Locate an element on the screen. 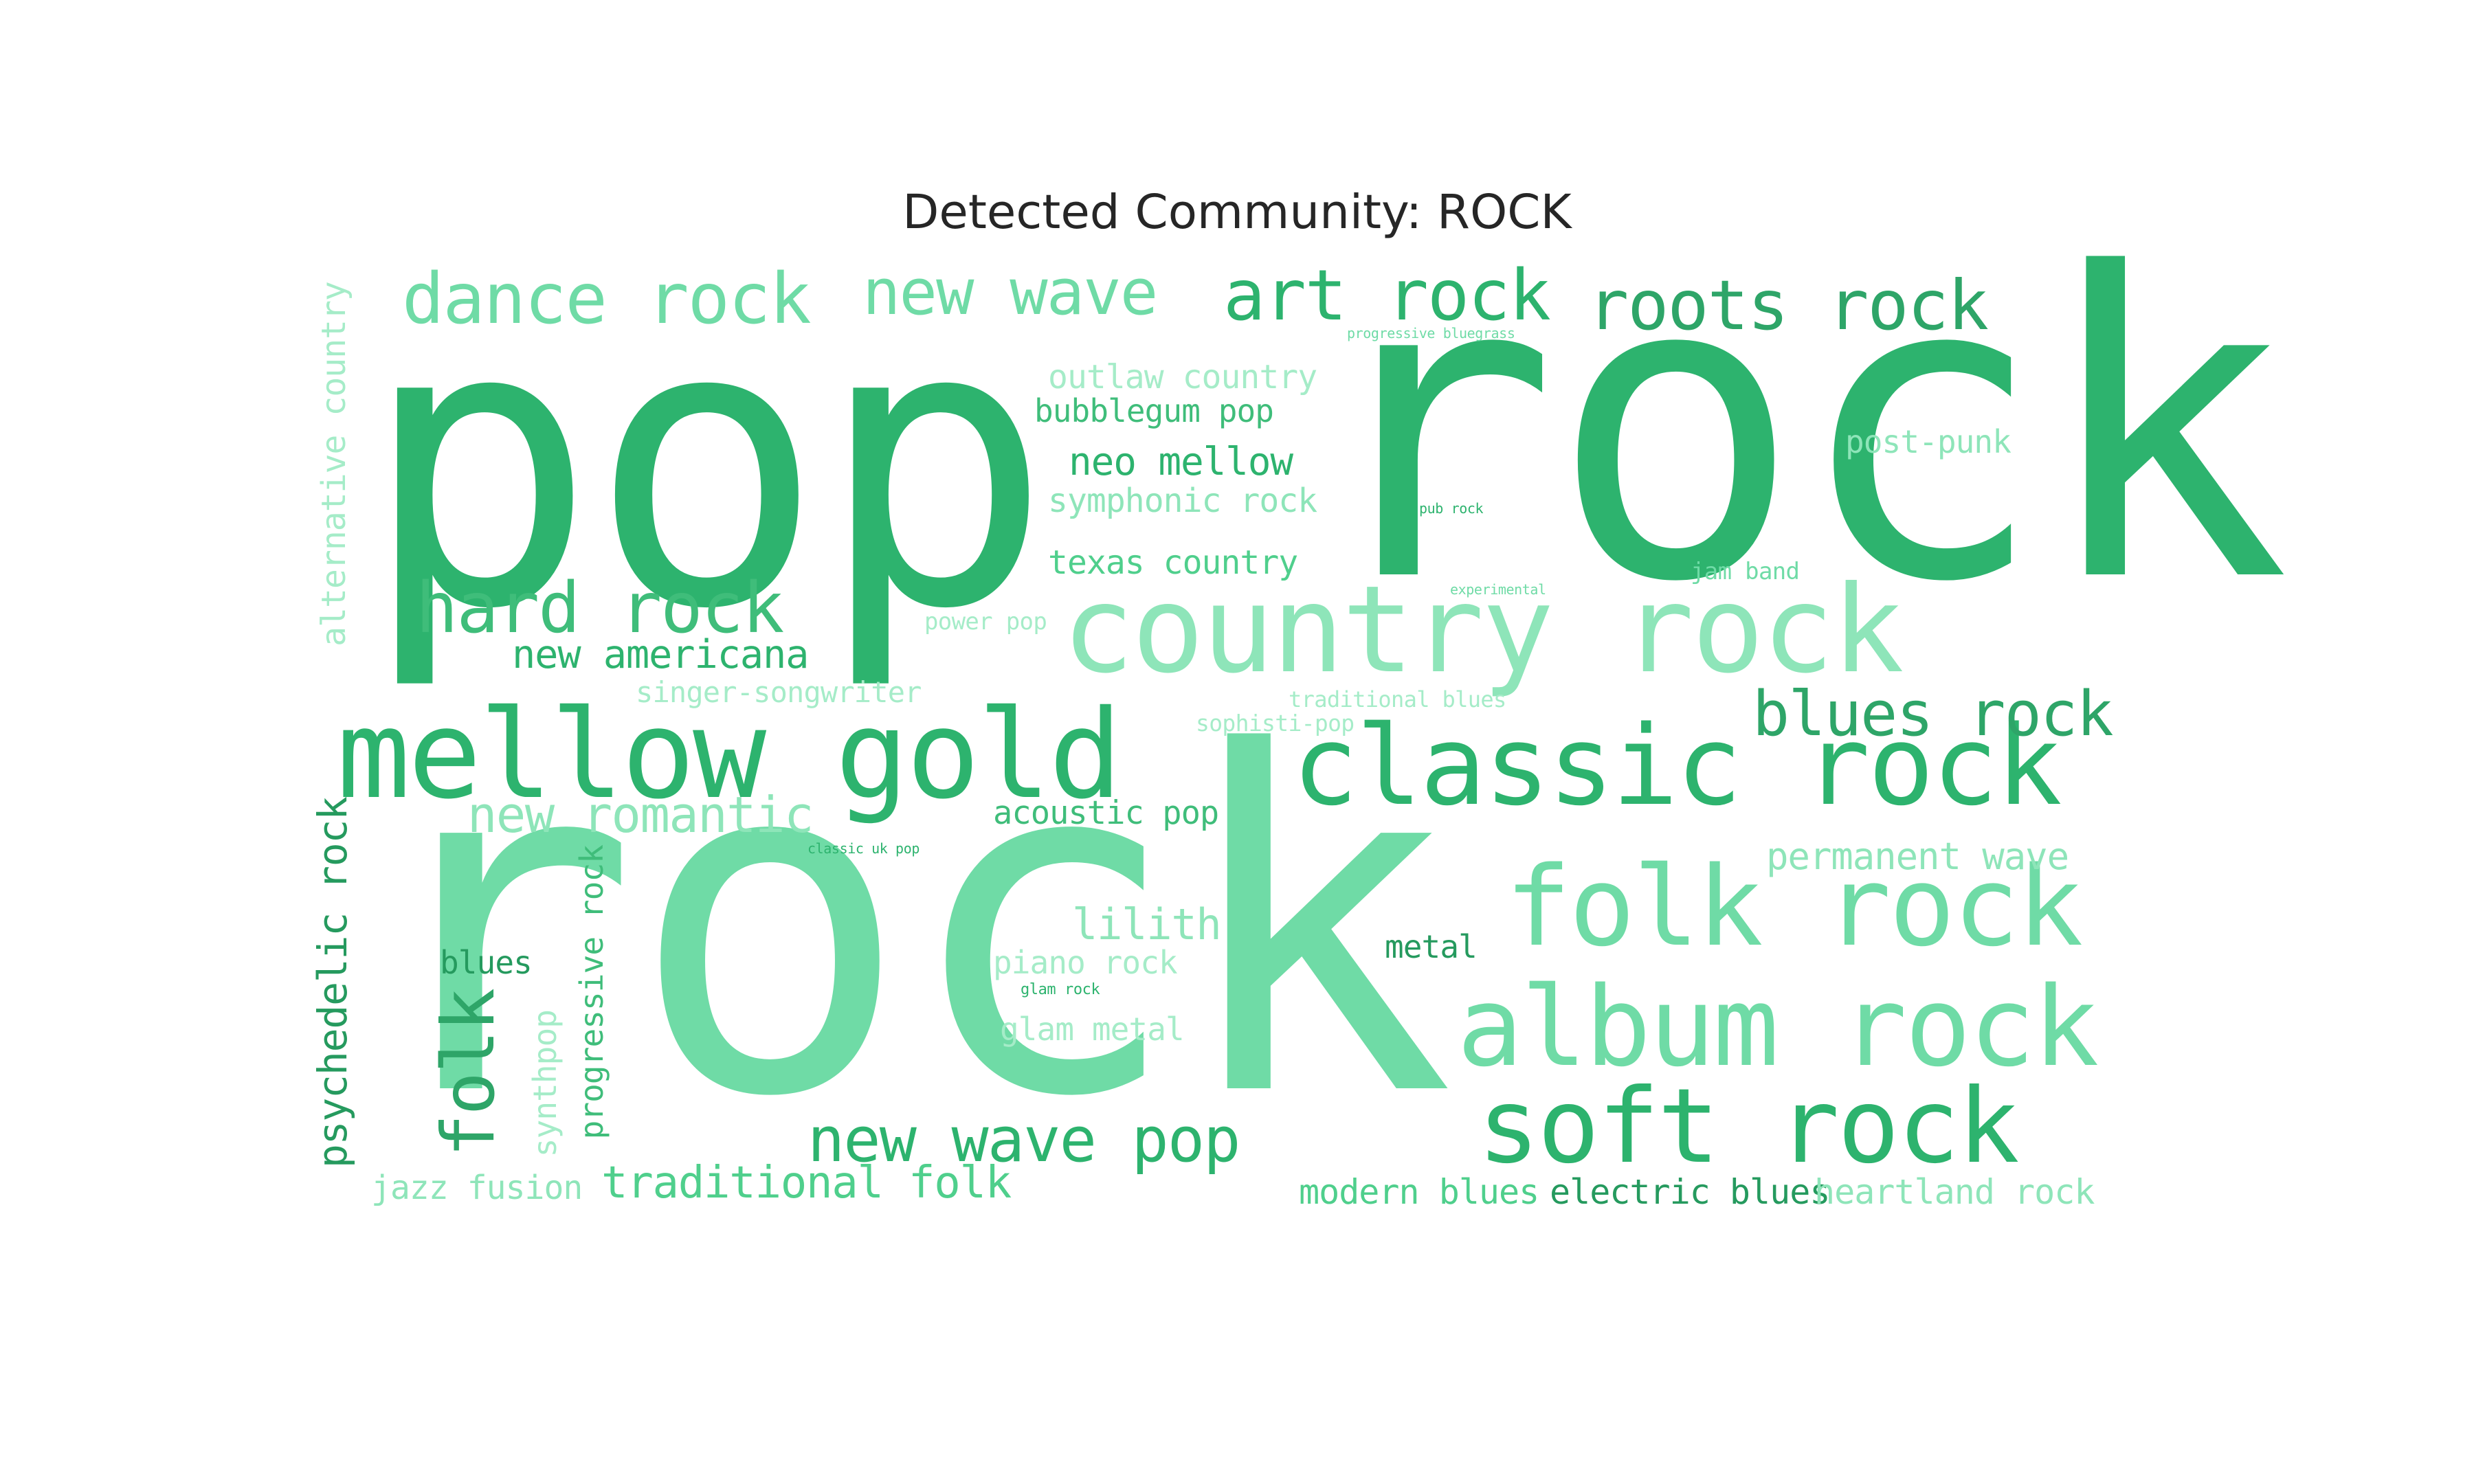  word-traditional-folk: traditional folk is located at coordinates (806, 1183).